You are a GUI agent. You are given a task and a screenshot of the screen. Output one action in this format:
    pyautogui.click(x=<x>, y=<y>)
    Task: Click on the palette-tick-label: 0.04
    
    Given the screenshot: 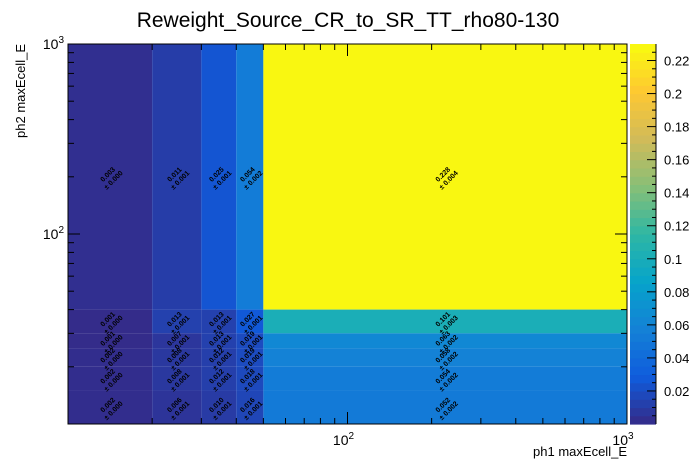 What is the action you would take?
    pyautogui.click(x=676, y=358)
    